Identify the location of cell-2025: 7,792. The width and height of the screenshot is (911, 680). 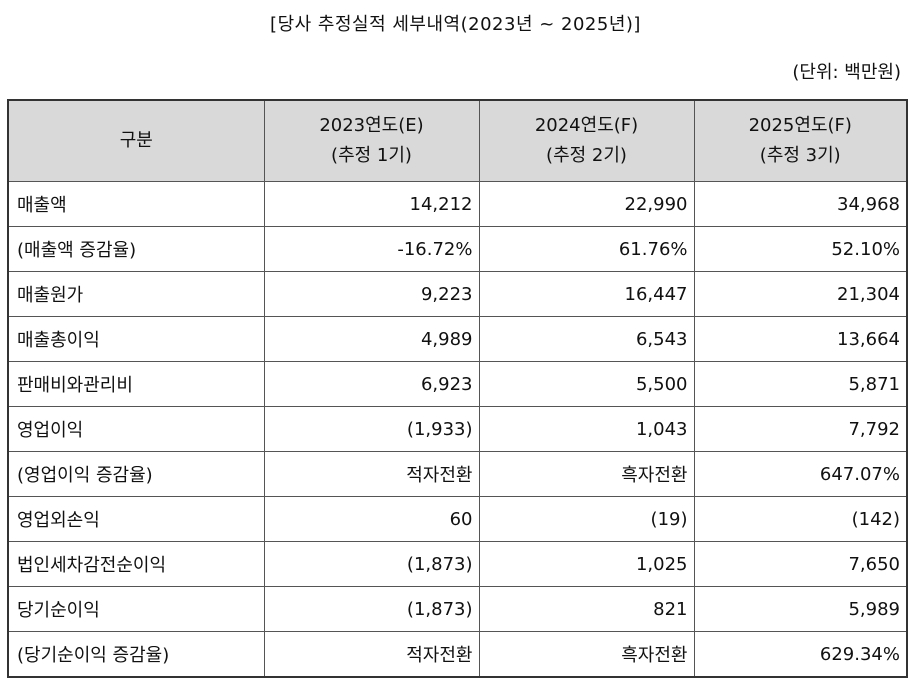
(800, 429).